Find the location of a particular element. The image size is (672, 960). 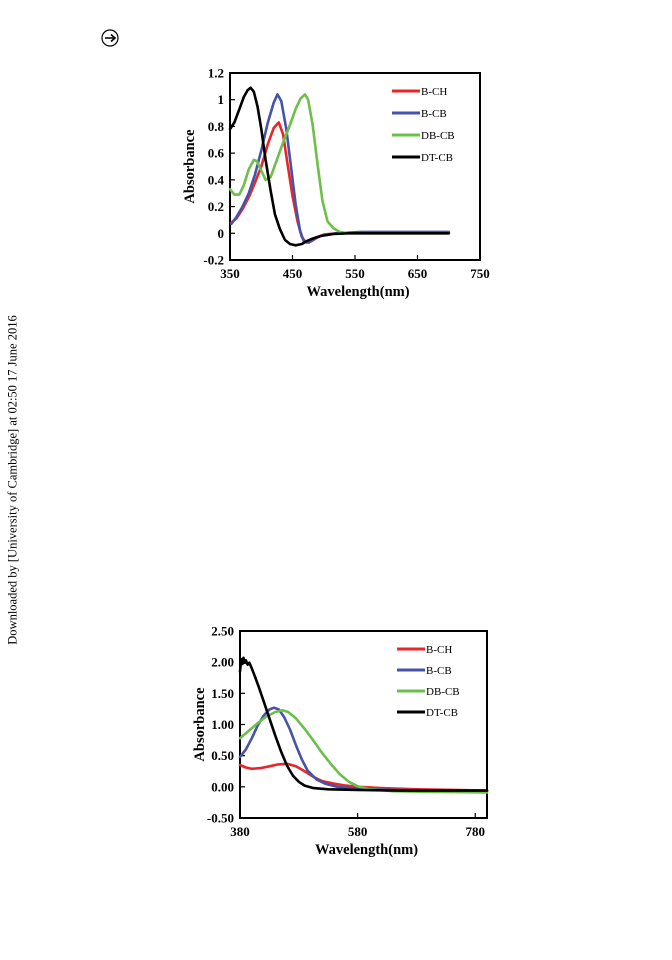

x-tick-label: 350 is located at coordinates (230, 273).